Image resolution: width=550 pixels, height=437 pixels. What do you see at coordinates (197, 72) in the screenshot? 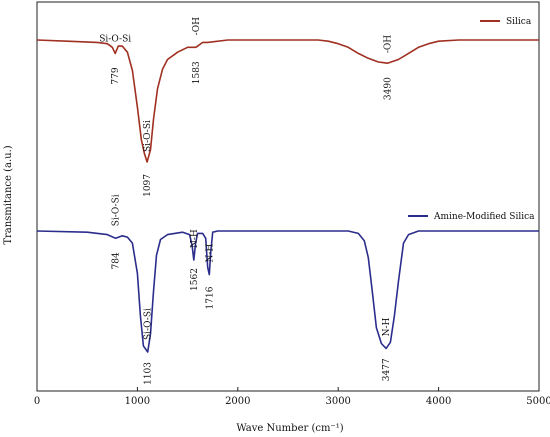
I see `annotation-label: 1583` at bounding box center [197, 72].